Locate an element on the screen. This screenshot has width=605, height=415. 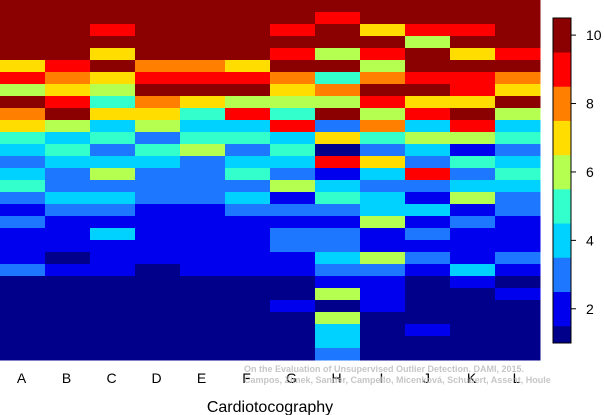
legend-tick-label: 4 is located at coordinates (590, 240).